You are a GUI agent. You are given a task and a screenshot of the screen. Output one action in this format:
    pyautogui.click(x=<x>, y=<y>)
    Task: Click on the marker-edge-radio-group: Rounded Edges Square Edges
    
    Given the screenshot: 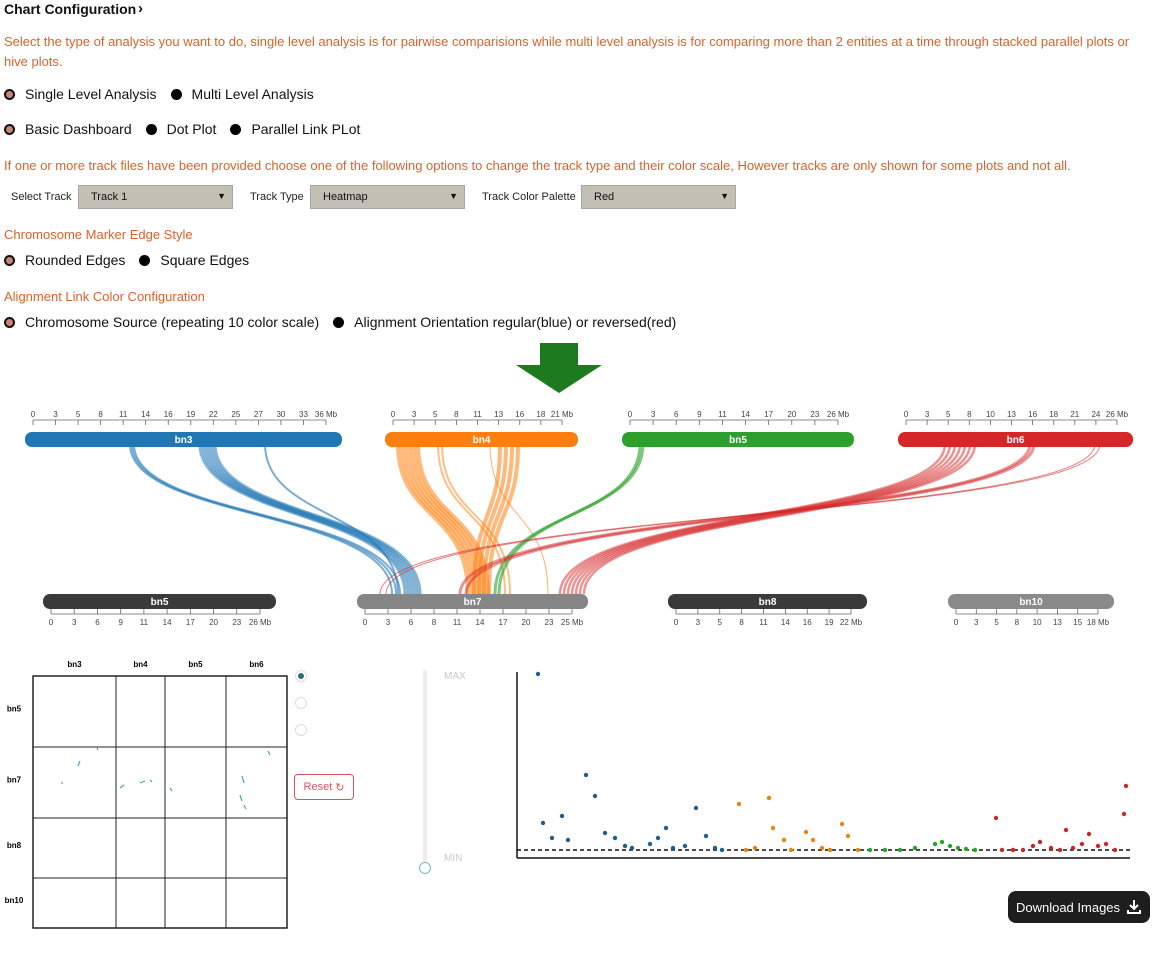 What is the action you would take?
    pyautogui.click(x=133, y=260)
    